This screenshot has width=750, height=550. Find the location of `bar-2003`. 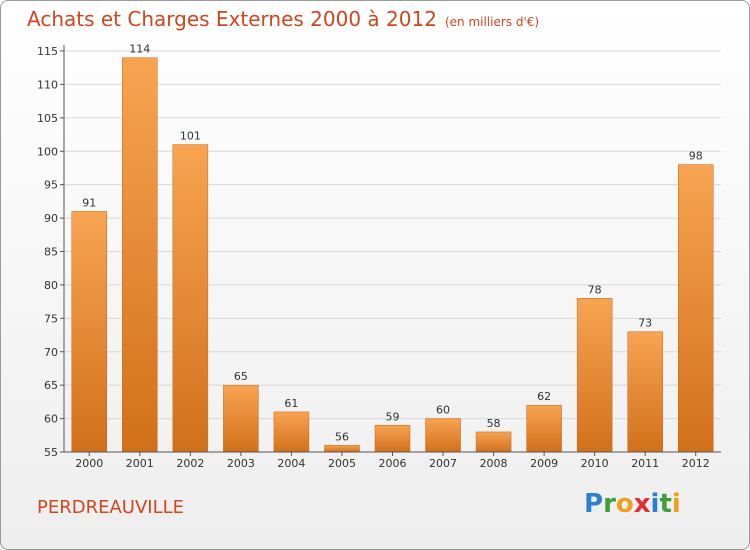

bar-2003 is located at coordinates (241, 418).